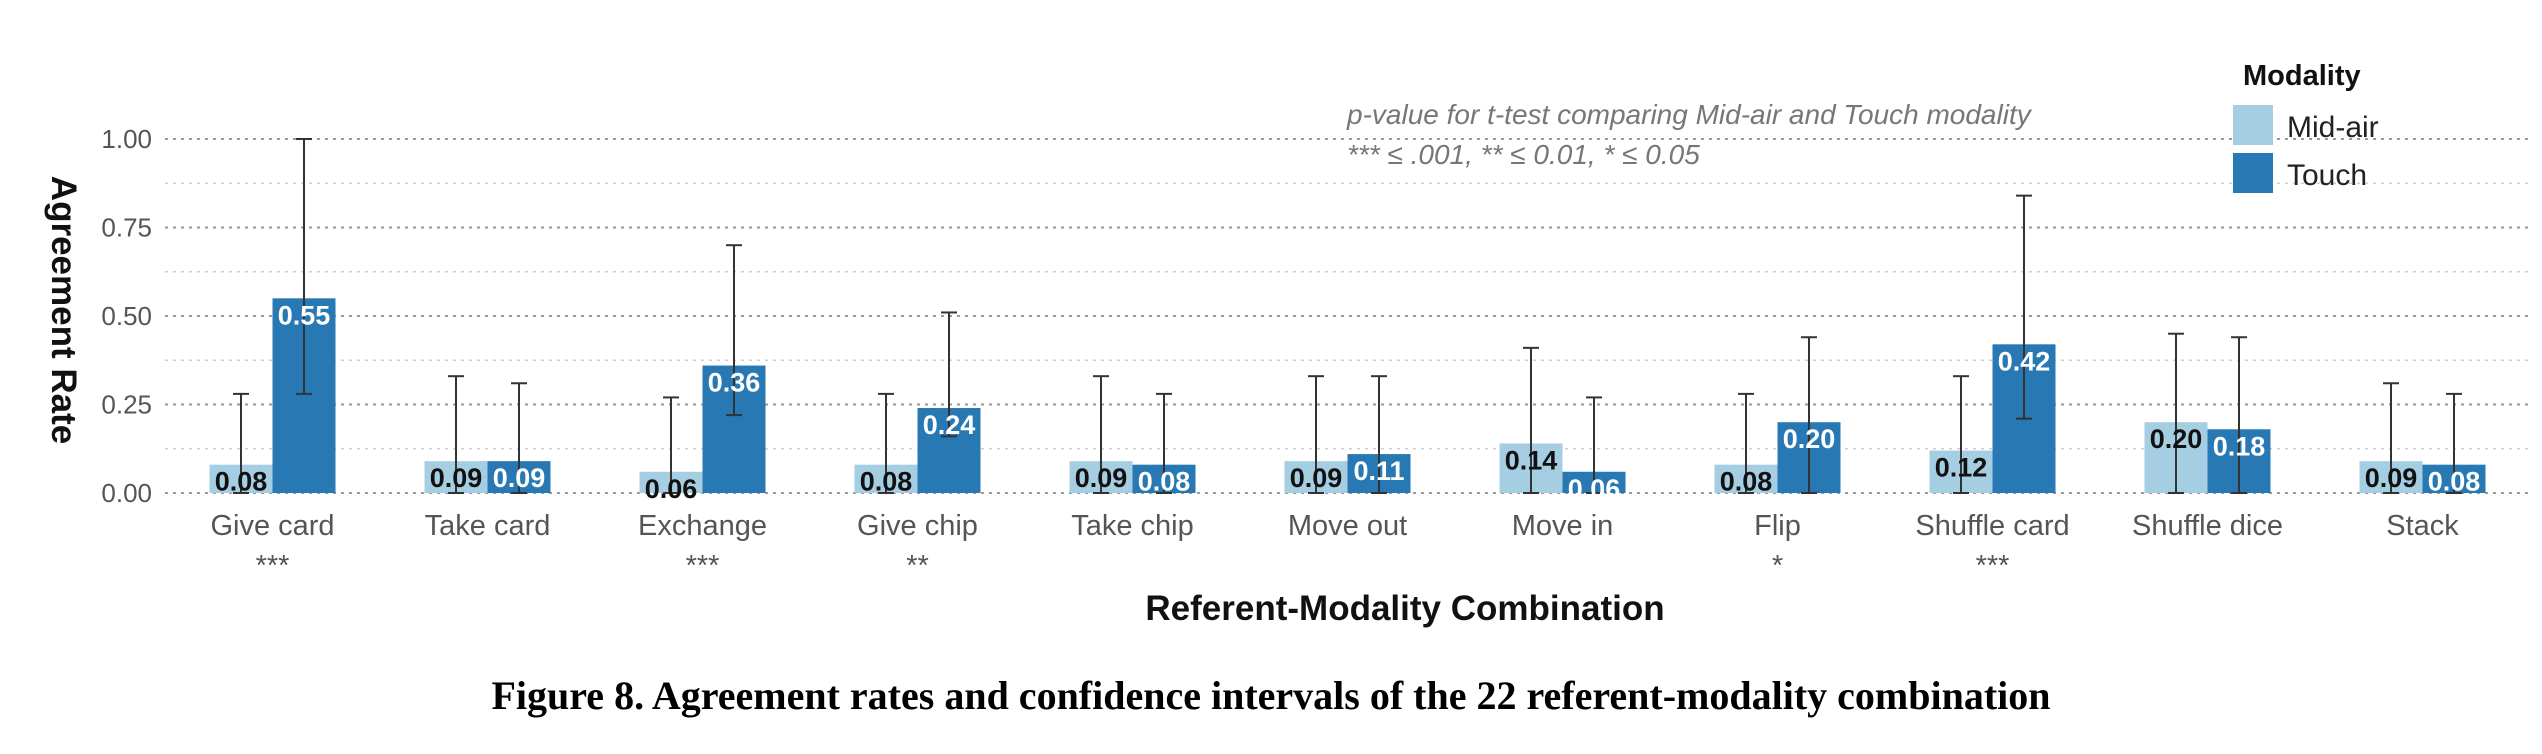  I want to click on y-axis-title: Agreement Rate, so click(63, 310).